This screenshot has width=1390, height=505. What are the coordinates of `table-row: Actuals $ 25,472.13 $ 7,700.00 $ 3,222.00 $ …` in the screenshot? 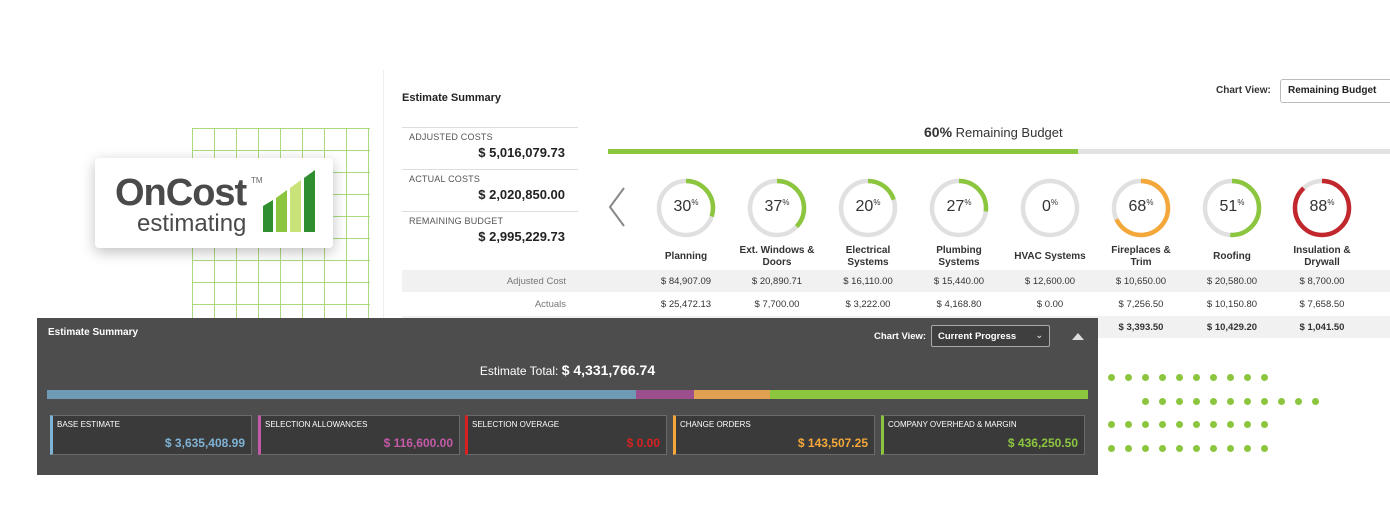 It's located at (896, 304).